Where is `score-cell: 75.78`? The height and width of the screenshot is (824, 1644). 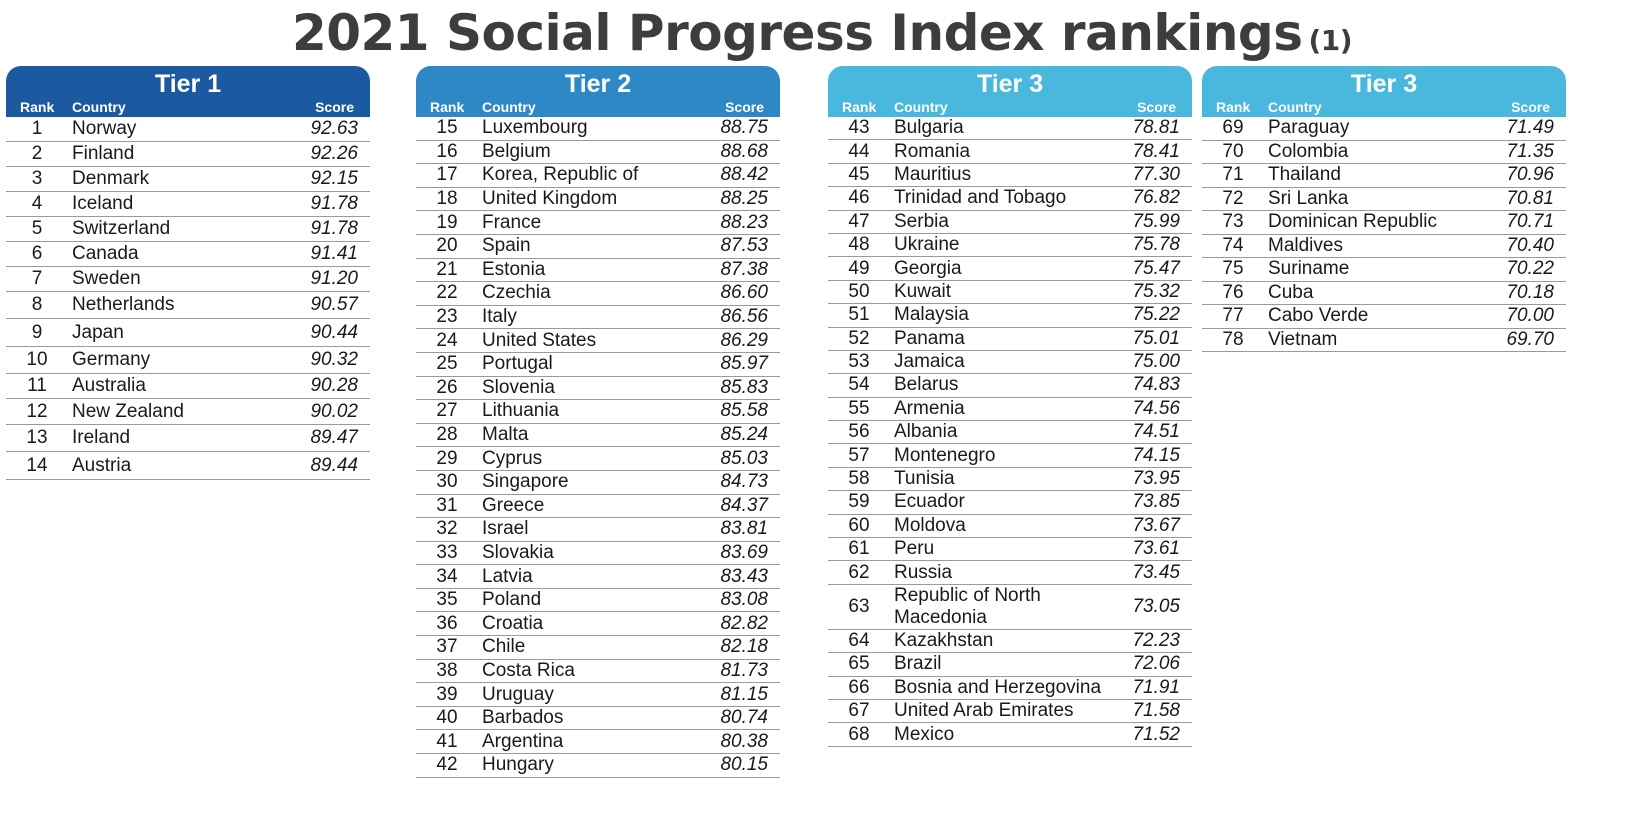 score-cell: 75.78 is located at coordinates (1156, 245).